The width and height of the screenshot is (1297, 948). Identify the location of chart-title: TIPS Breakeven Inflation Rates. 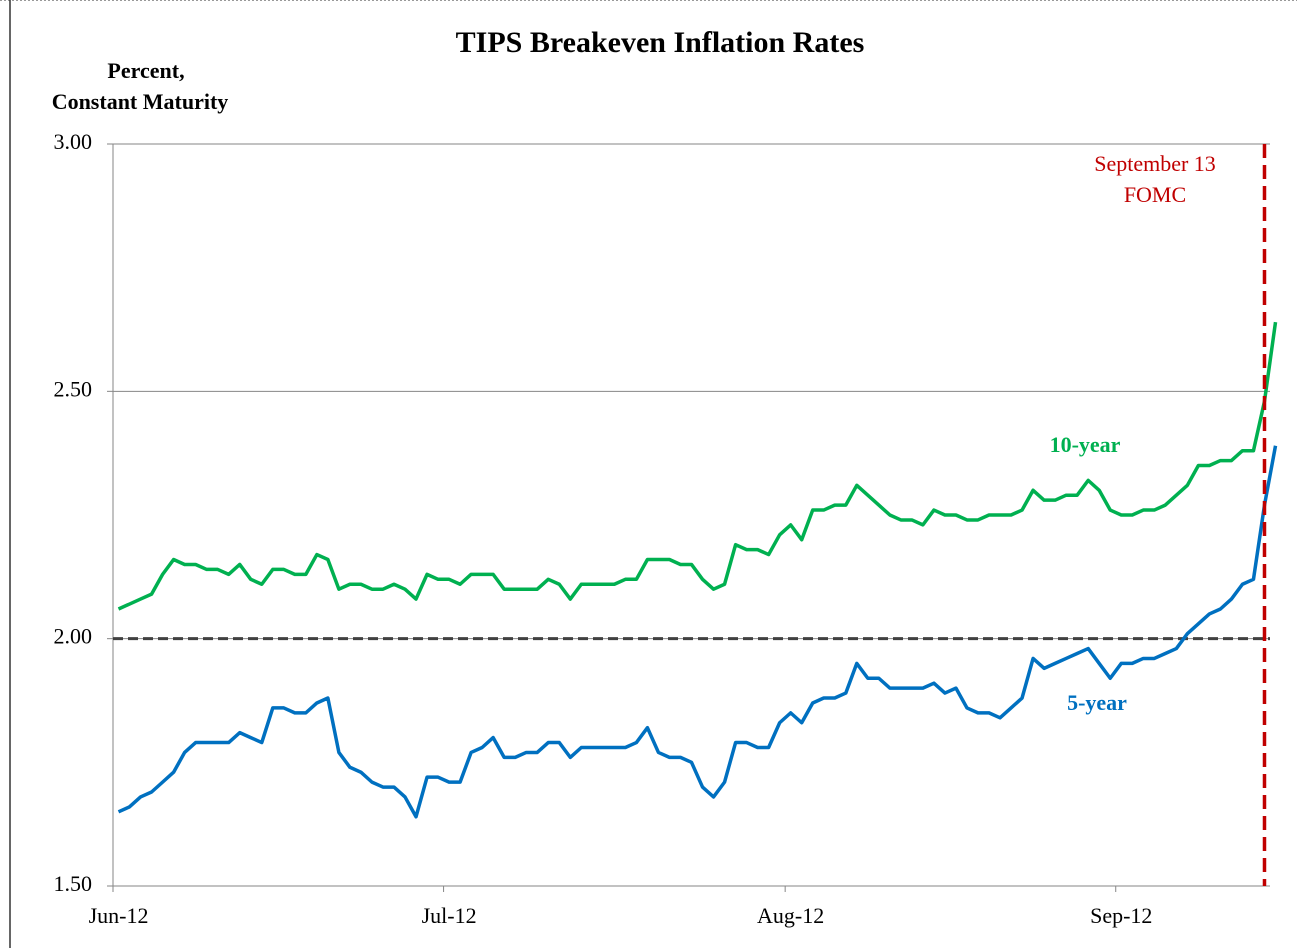
(660, 42).